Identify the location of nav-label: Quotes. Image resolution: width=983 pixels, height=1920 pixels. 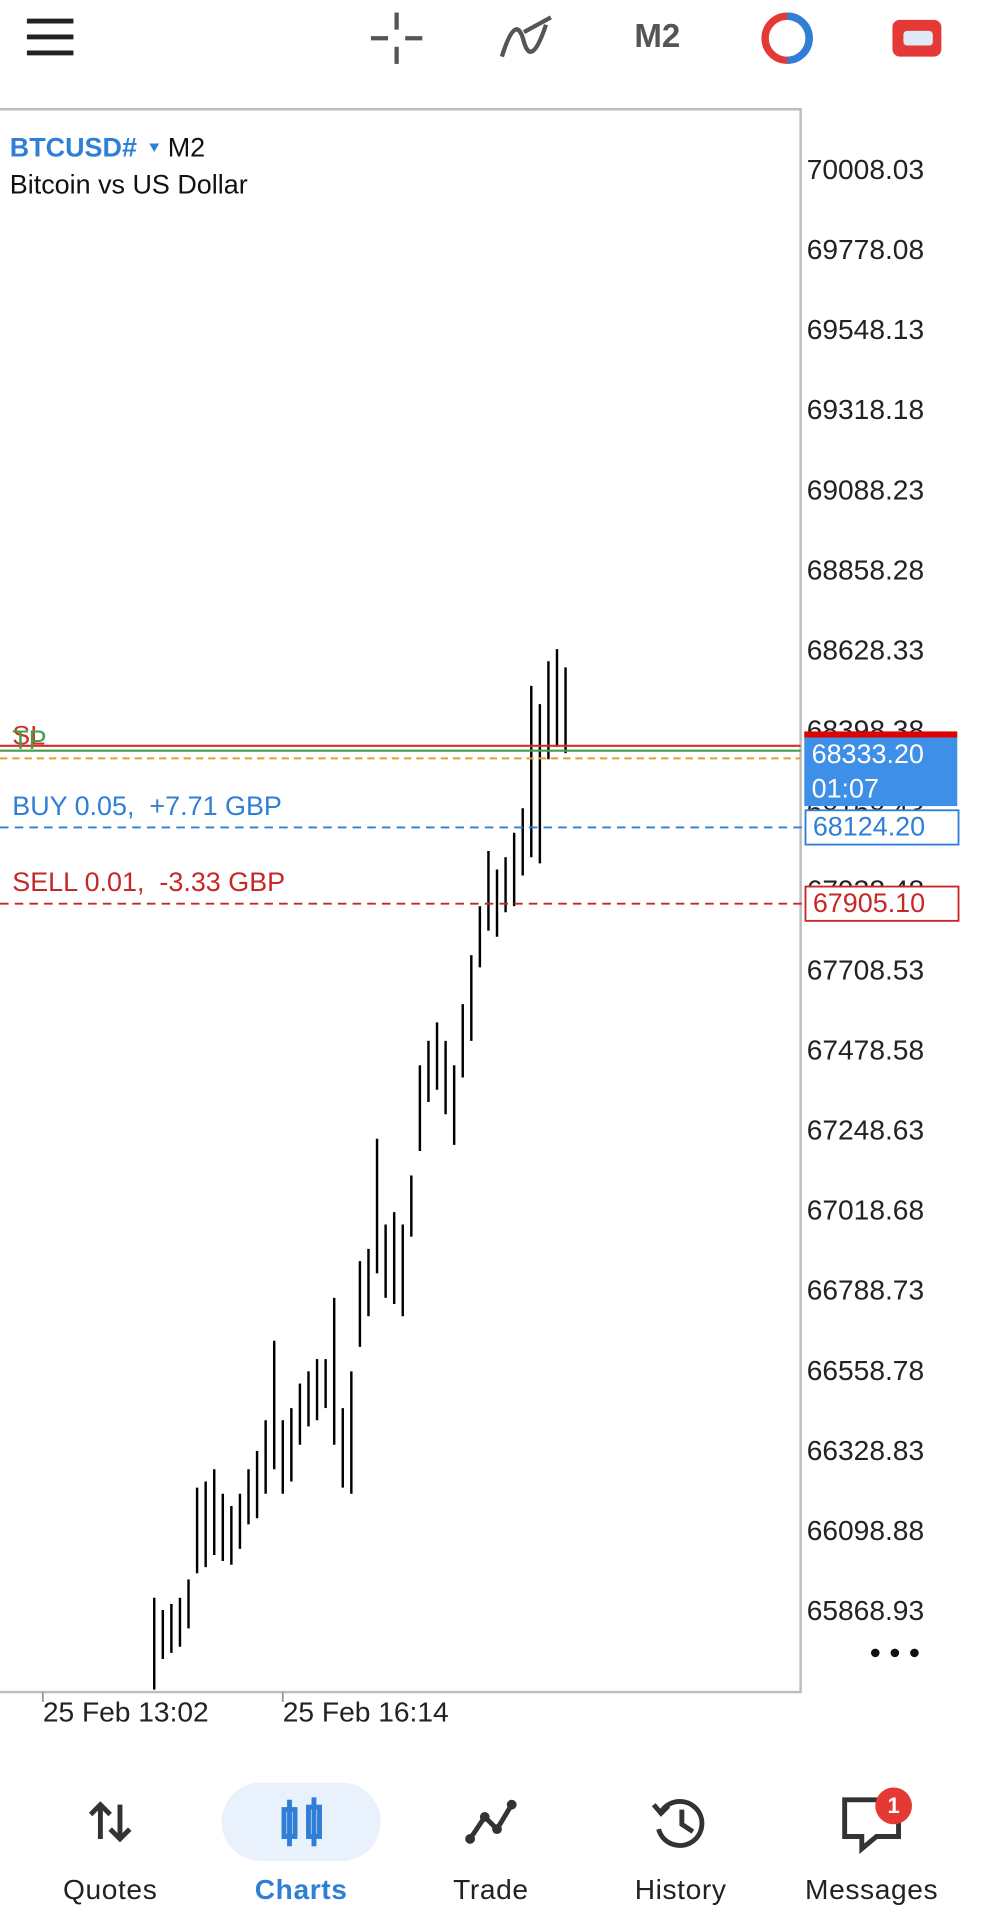
(110, 1889).